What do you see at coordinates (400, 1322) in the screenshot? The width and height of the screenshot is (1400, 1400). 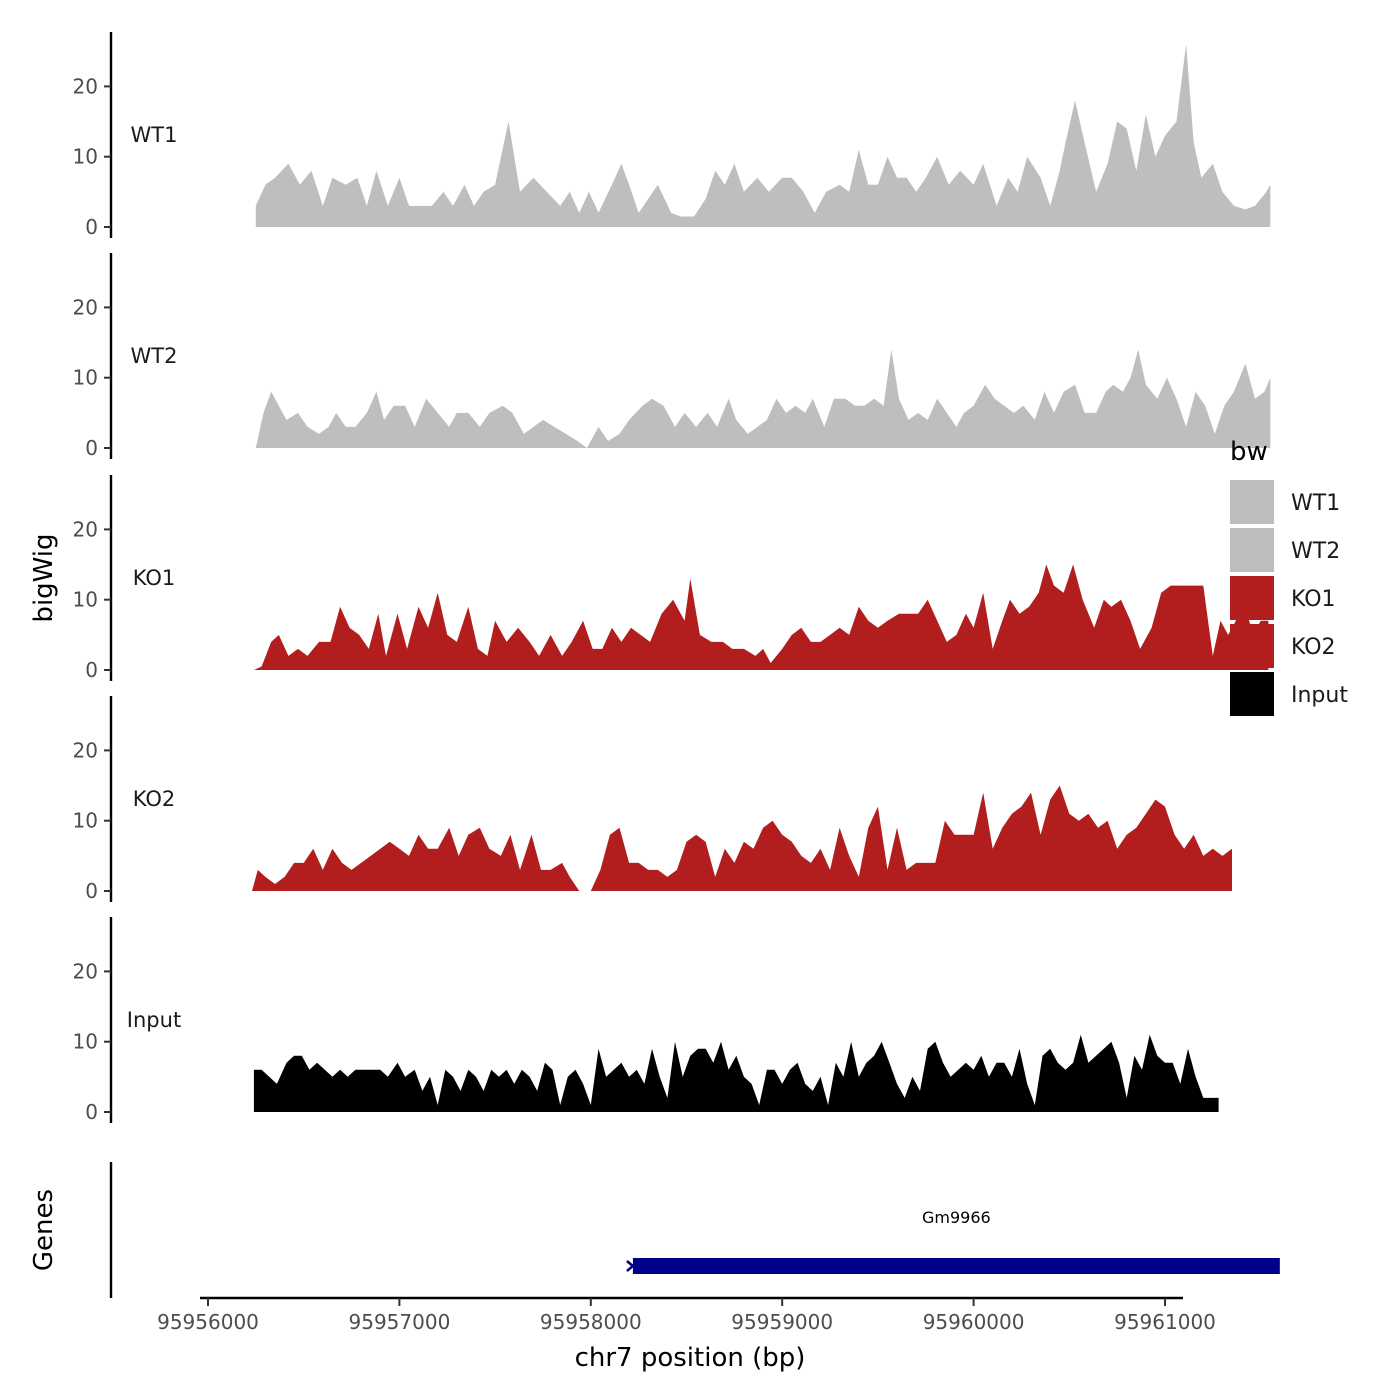 I see `x-tick-label: 95957000` at bounding box center [400, 1322].